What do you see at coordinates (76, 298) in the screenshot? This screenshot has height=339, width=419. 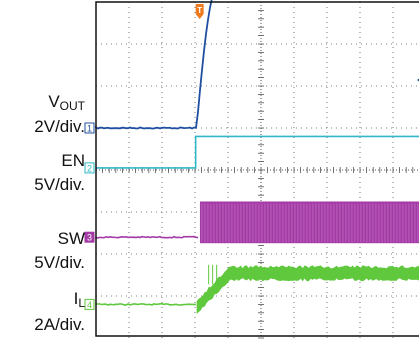 I see `ch4-name: I` at bounding box center [76, 298].